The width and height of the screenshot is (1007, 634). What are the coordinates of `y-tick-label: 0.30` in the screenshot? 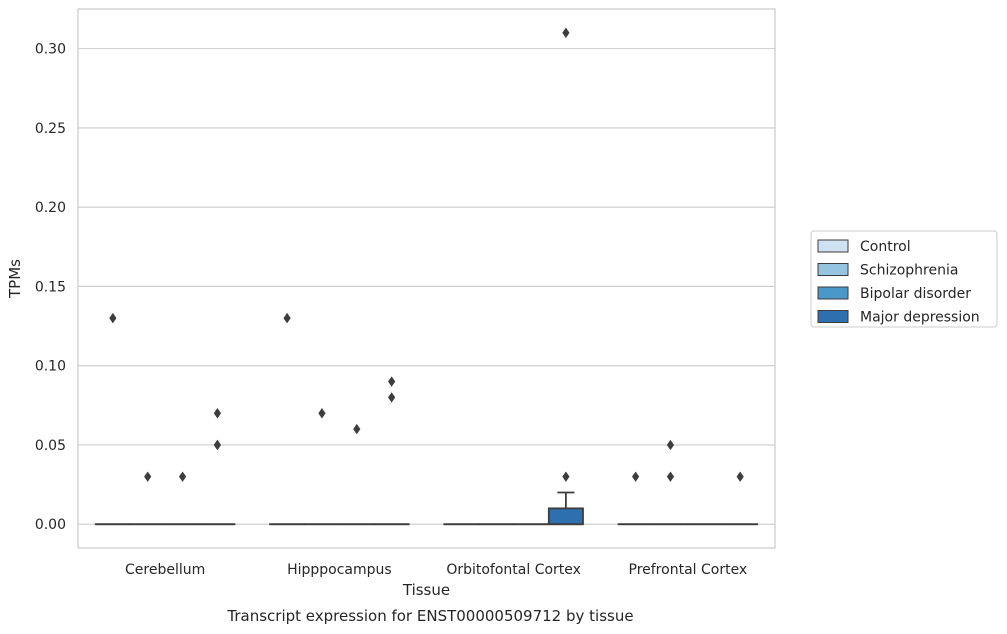 It's located at (50, 50).